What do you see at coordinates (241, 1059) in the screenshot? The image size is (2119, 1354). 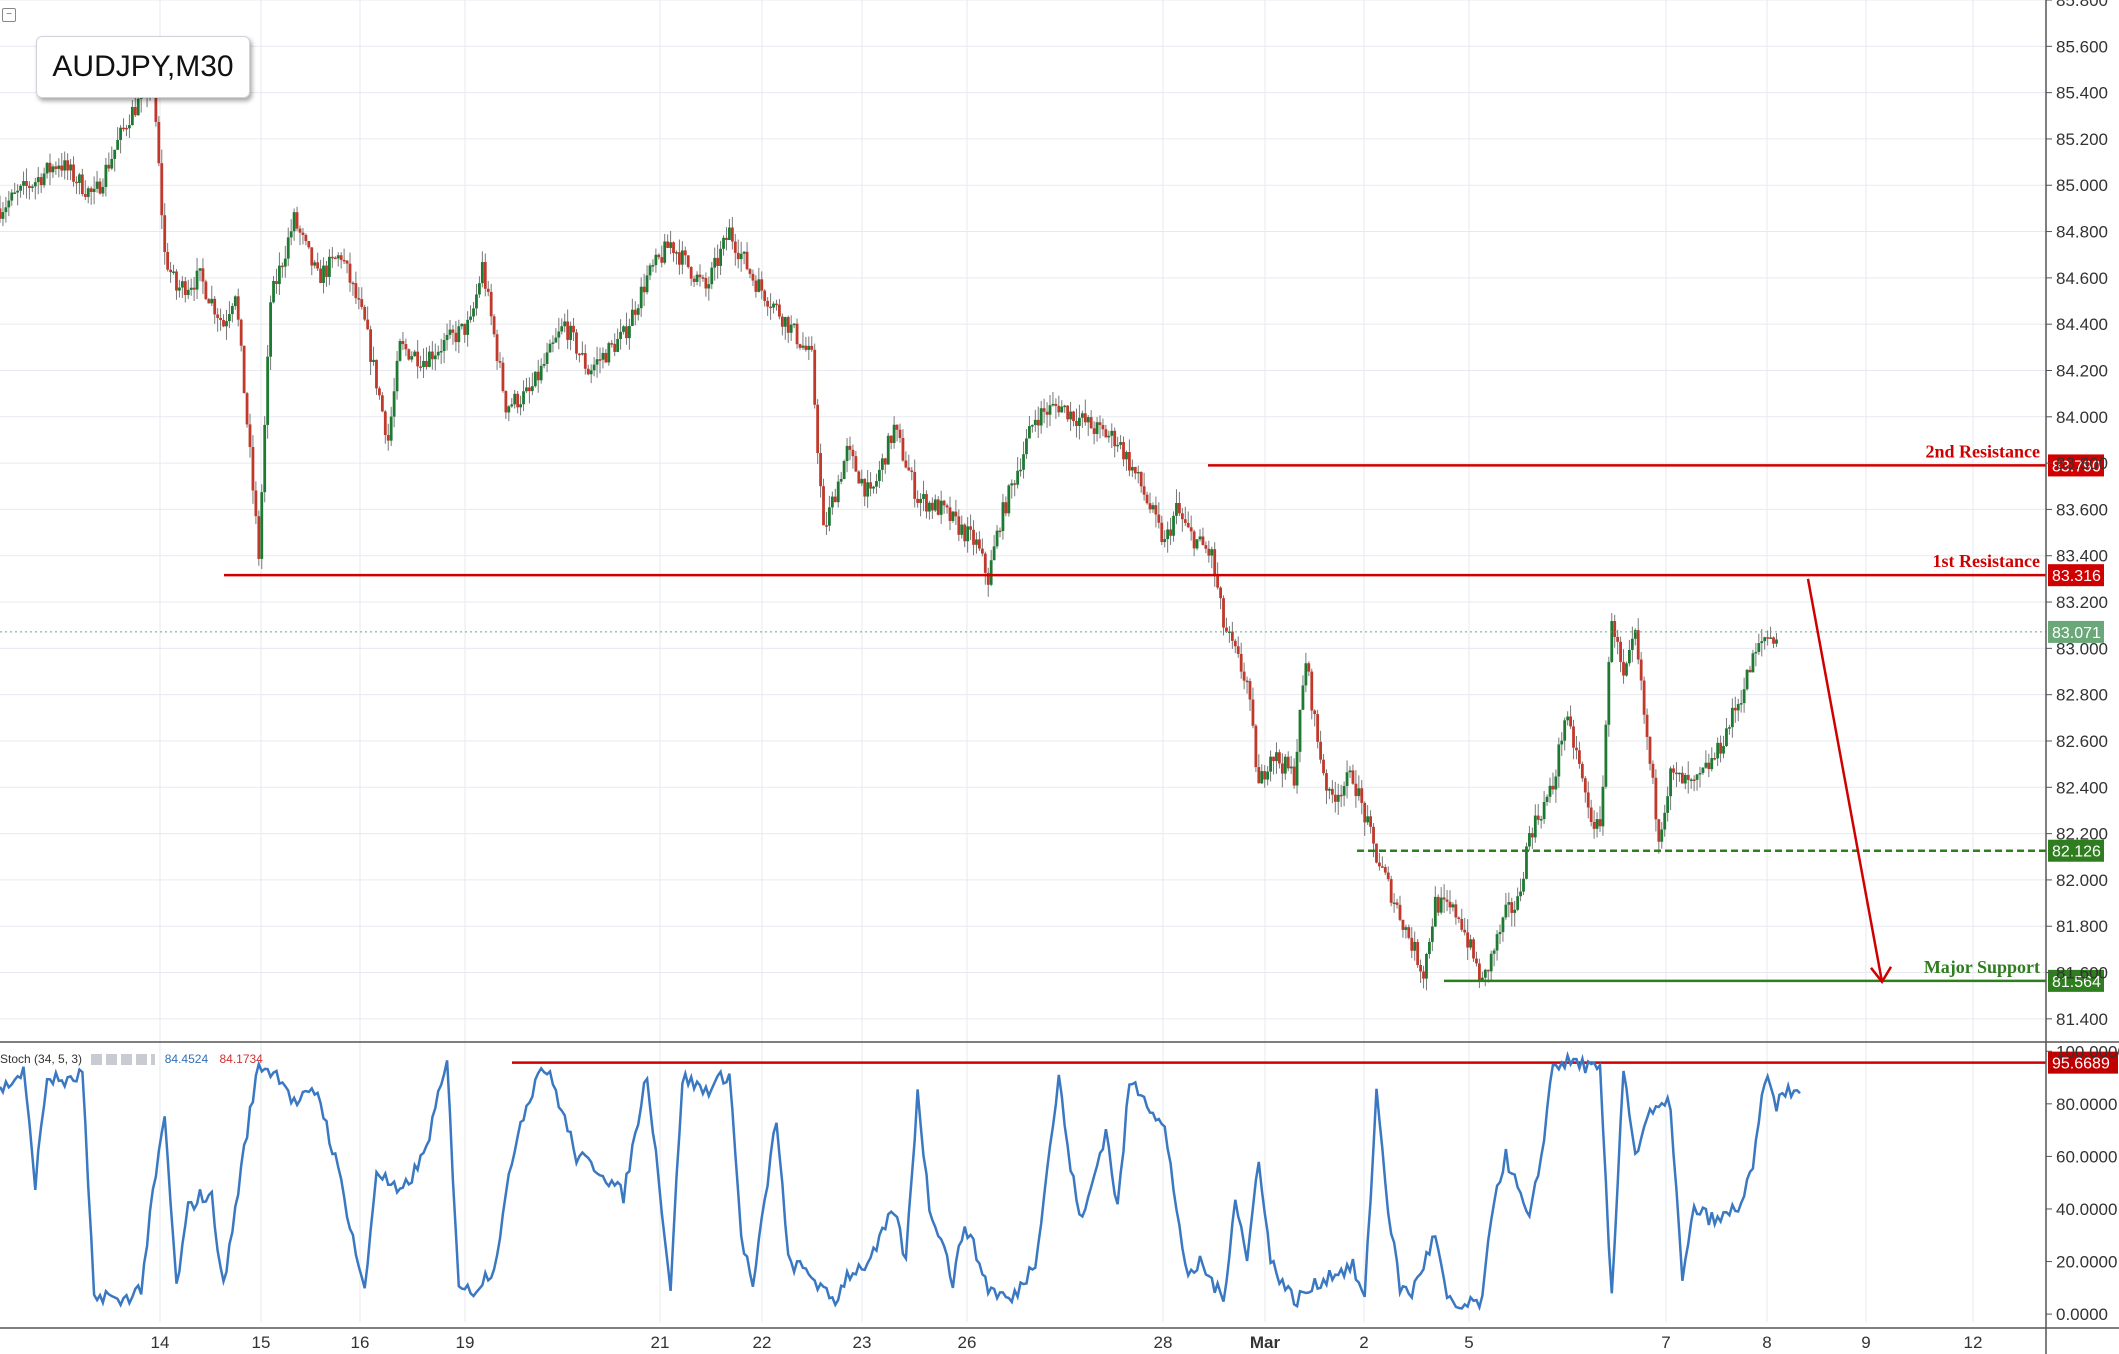 I see `stoch-d-value: 84.1734` at bounding box center [241, 1059].